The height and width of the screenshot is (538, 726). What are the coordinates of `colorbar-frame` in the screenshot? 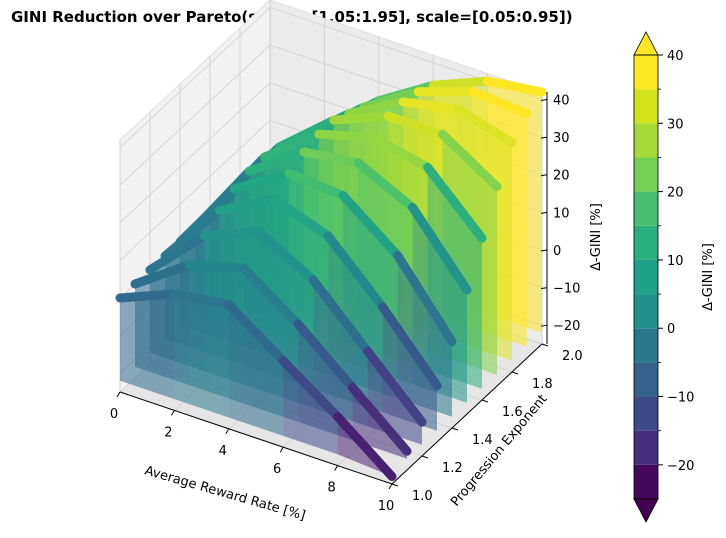 It's located at (646, 277).